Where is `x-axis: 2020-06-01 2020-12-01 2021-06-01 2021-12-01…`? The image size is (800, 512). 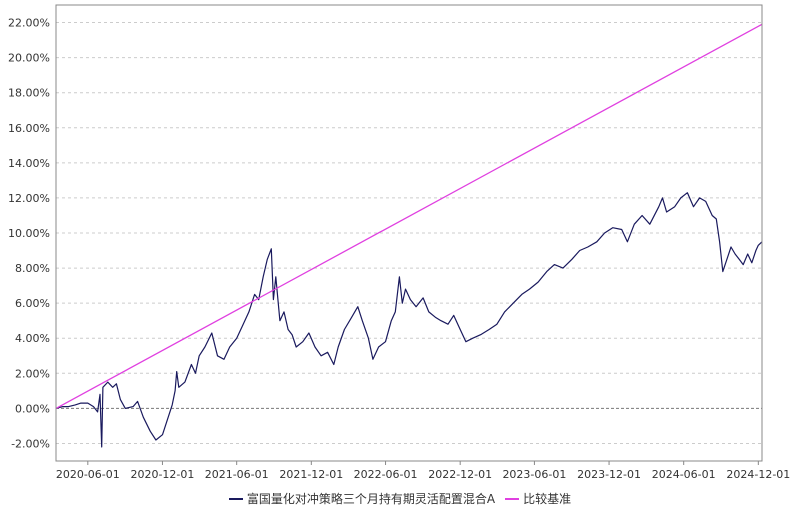
x-axis: 2020-06-01 2020-12-01 2021-06-01 2021-12-01… is located at coordinates (423, 471).